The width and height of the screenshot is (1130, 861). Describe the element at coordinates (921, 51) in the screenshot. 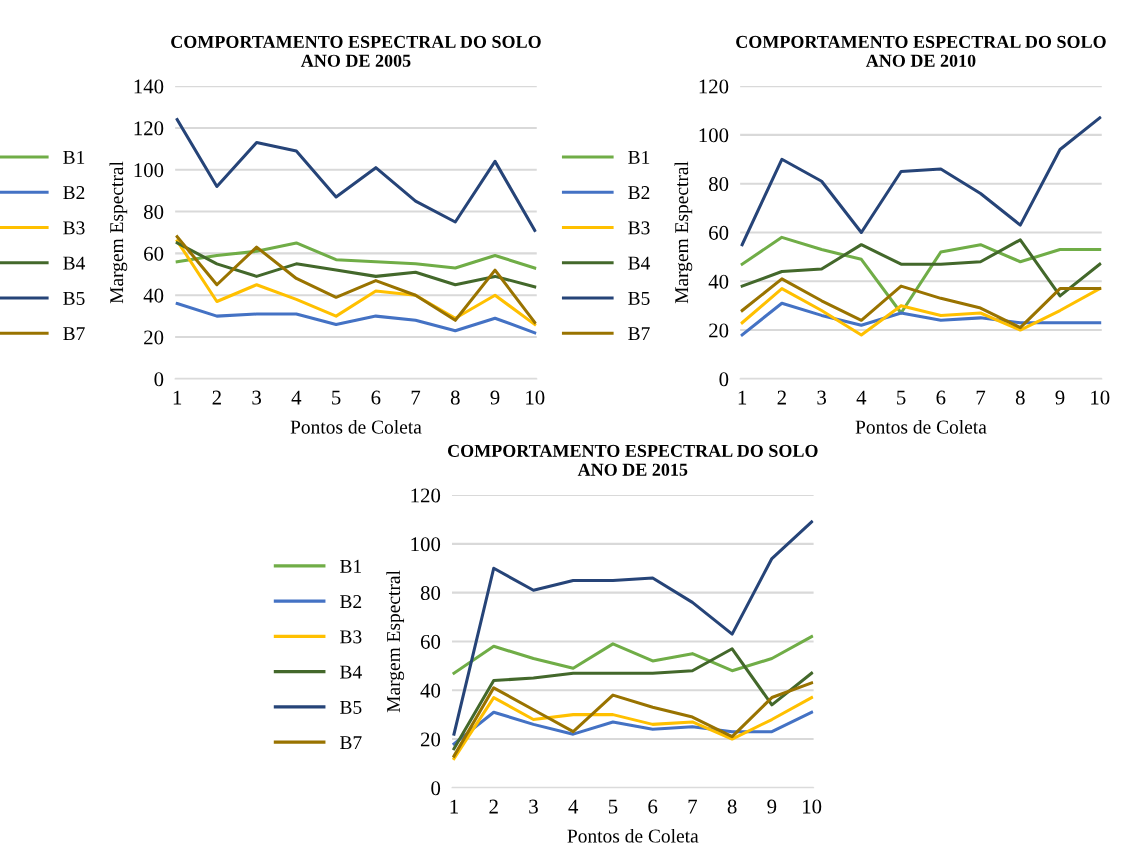

I see `chart-title: COMPORTAMENTO ESPECTRAL DO SOLO ANO DE 2010` at that location.